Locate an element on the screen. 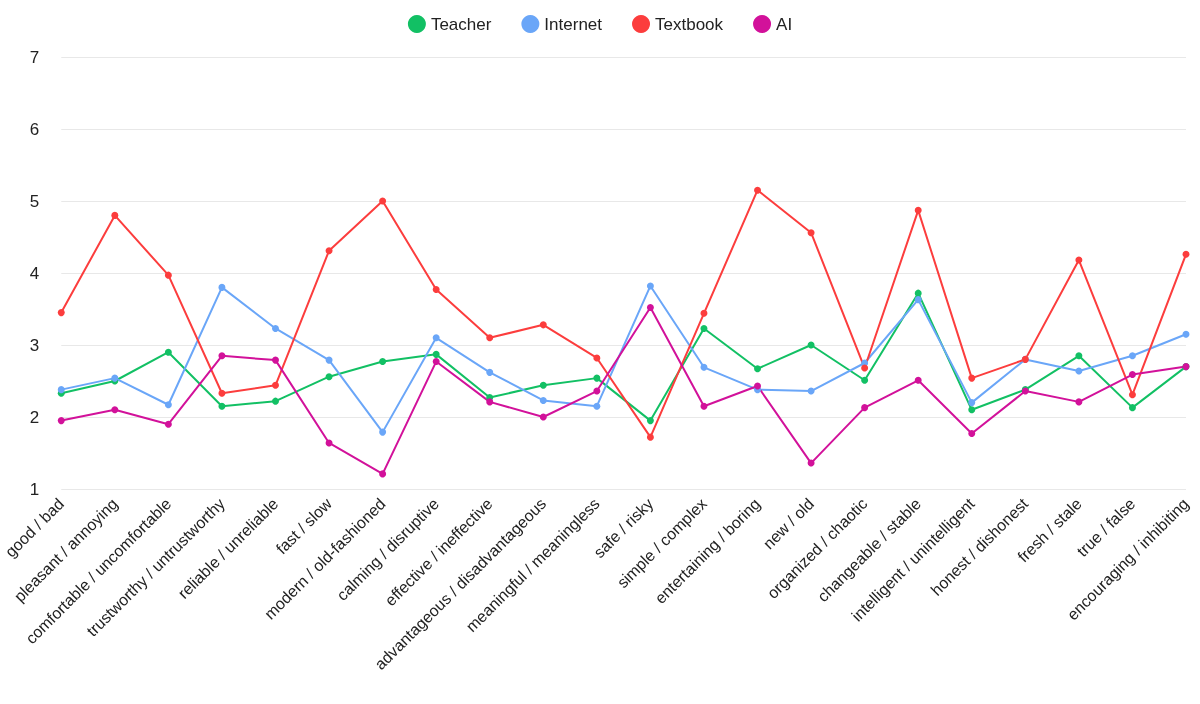  y-tick-label: 6 is located at coordinates (34, 129).